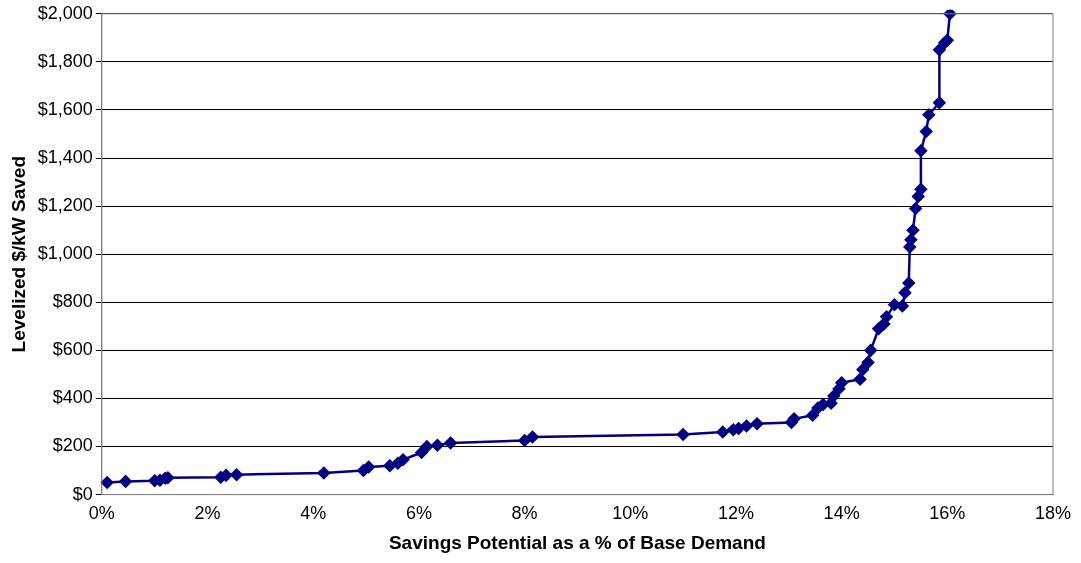 The width and height of the screenshot is (1081, 563). Describe the element at coordinates (65, 12) in the screenshot. I see `y-tick-label: $2,000` at that location.